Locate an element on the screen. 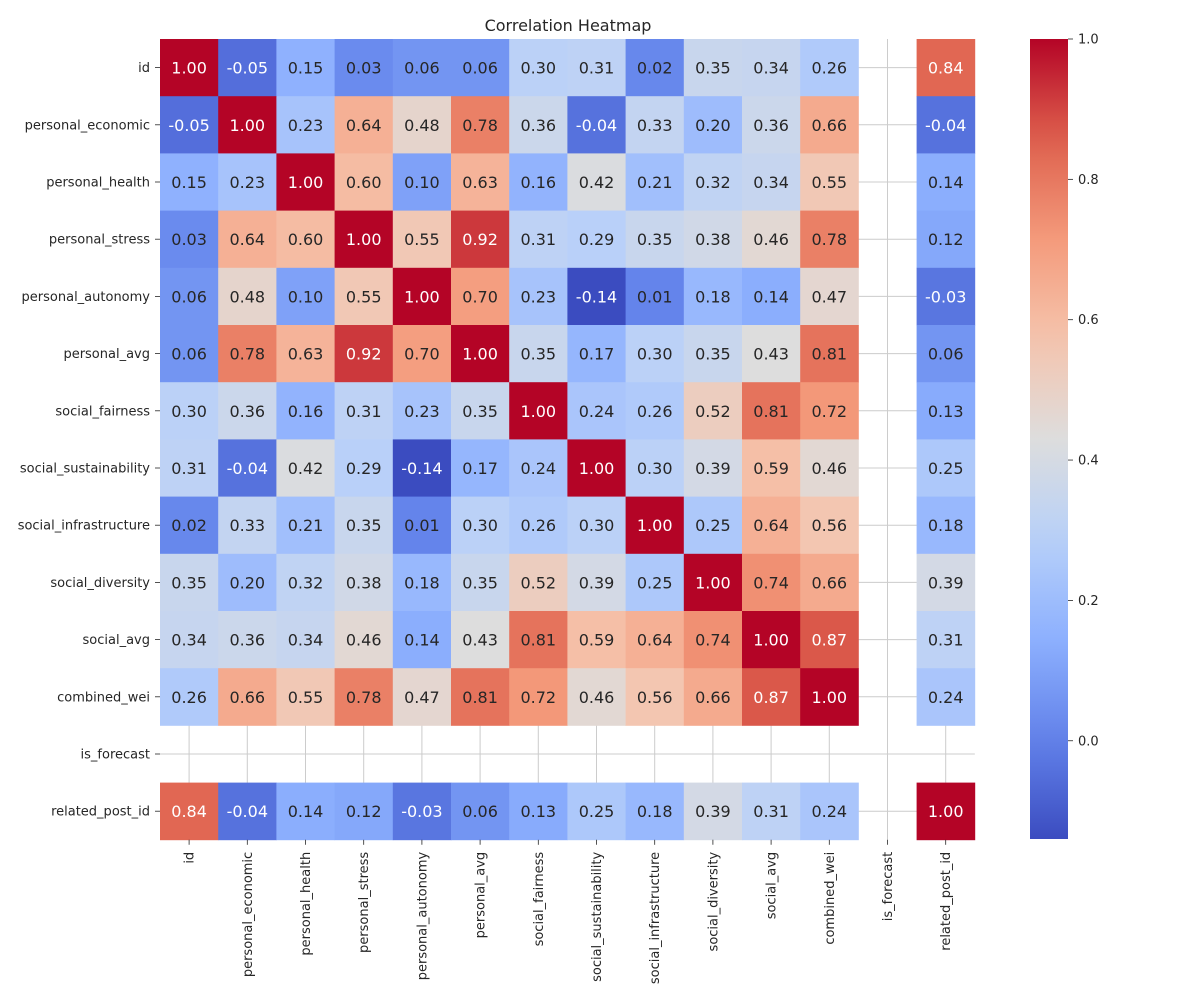  cell-value-label: 0.18 is located at coordinates (422, 582).